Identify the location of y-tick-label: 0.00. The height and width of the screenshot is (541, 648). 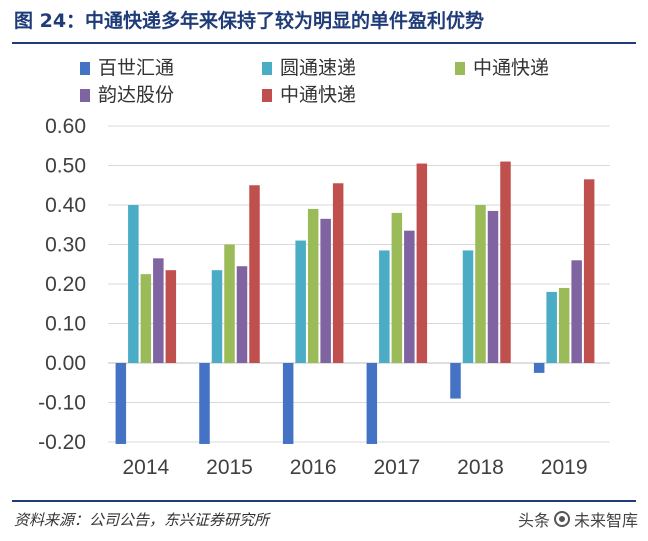
(65, 363).